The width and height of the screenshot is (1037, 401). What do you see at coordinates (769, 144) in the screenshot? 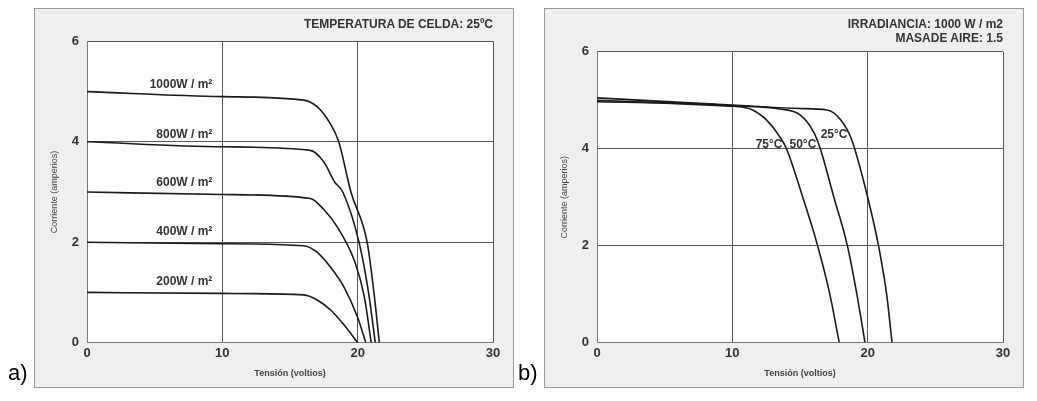
I see `series-label: 75°C` at bounding box center [769, 144].